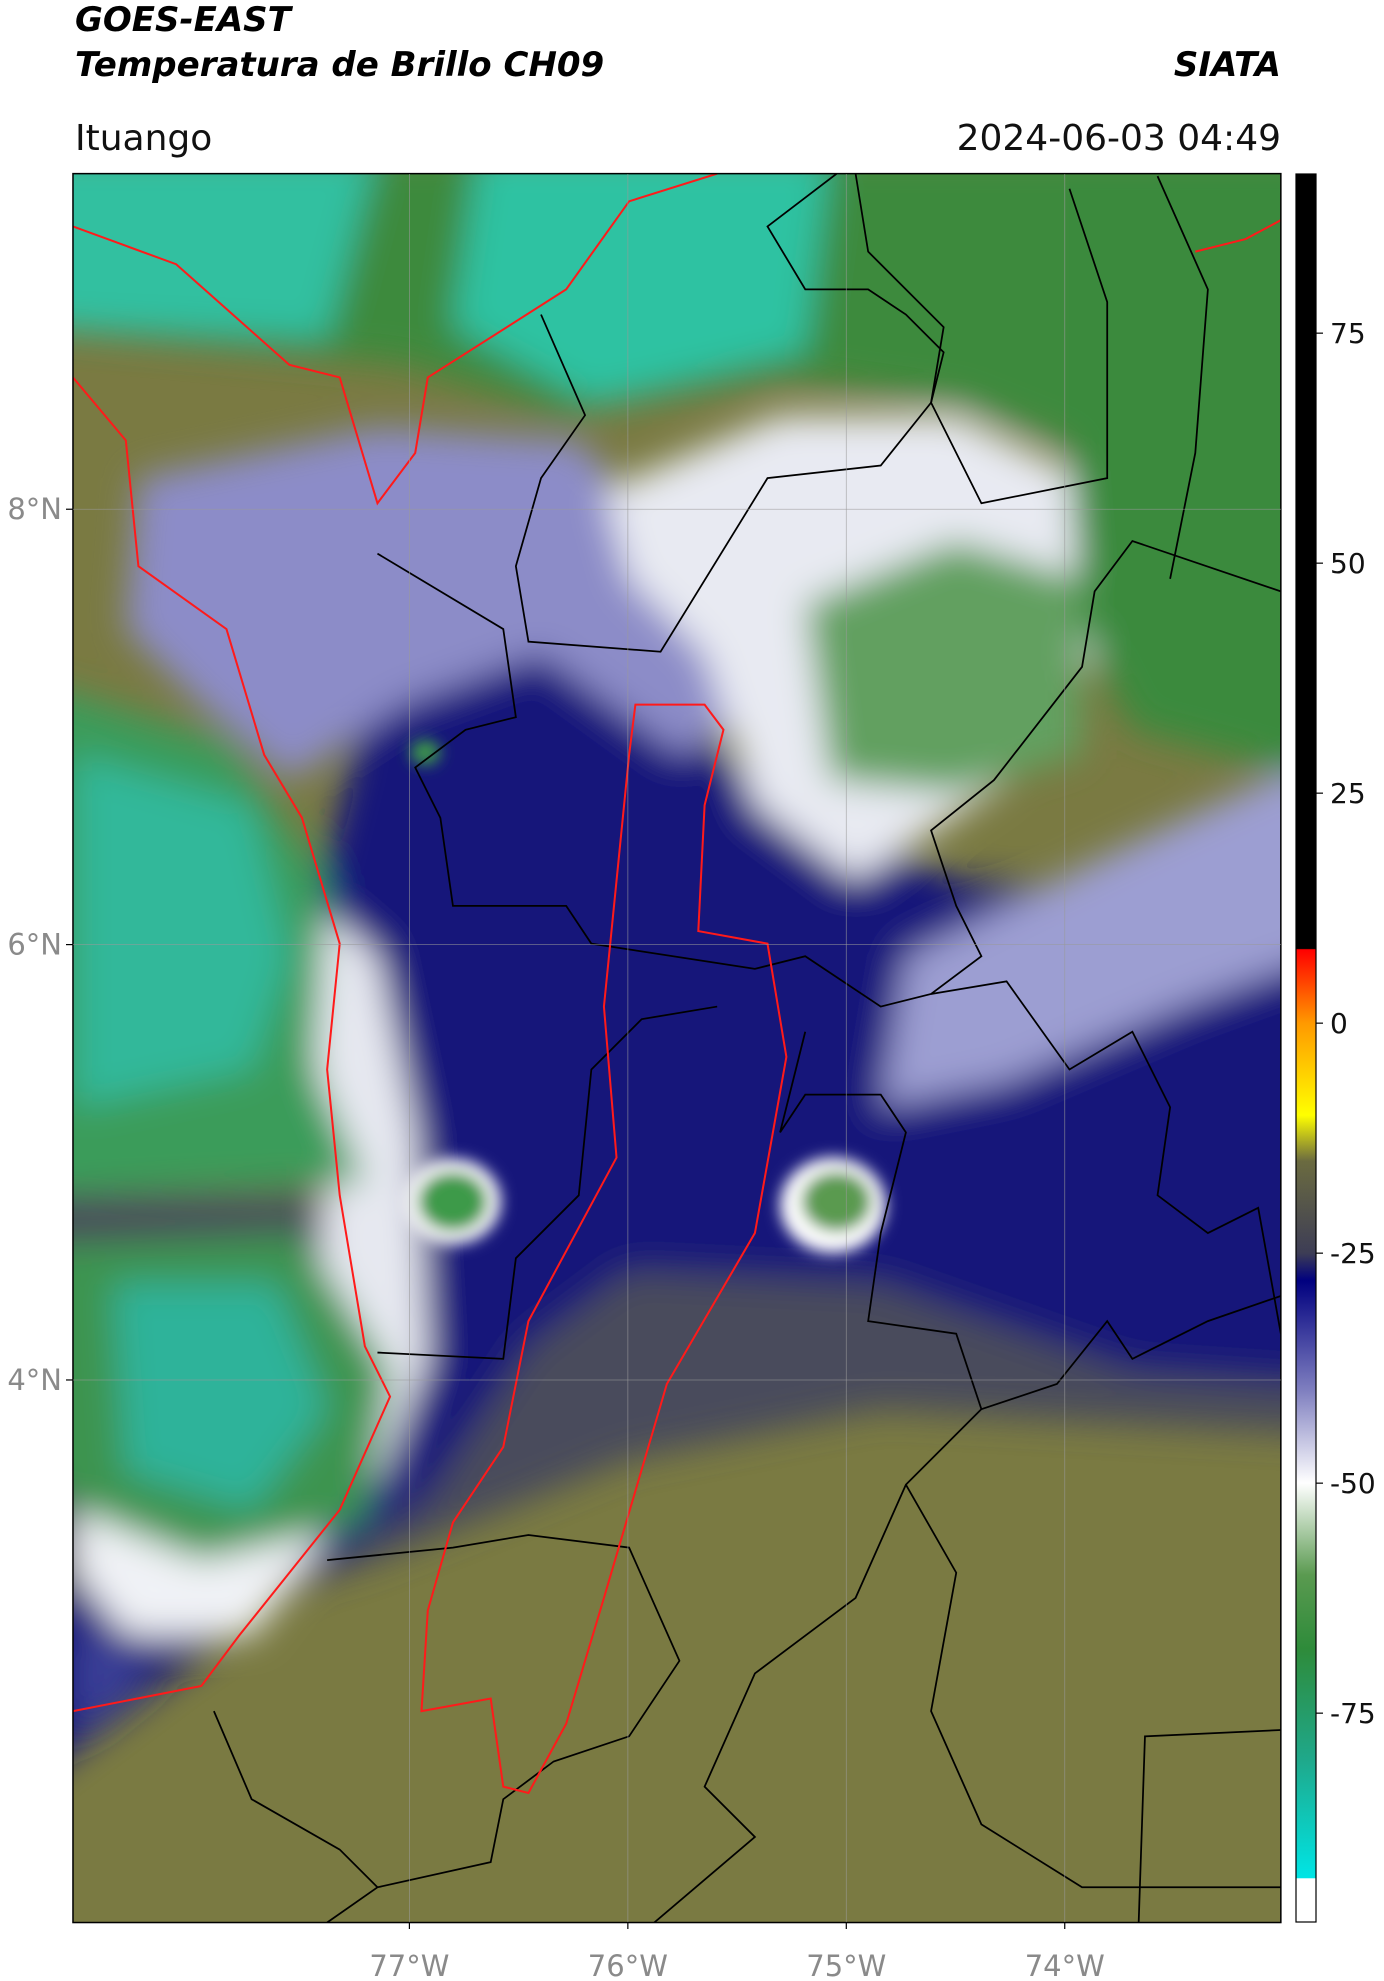  What do you see at coordinates (1353, 1253) in the screenshot?
I see `colorbar-tick-label: -25` at bounding box center [1353, 1253].